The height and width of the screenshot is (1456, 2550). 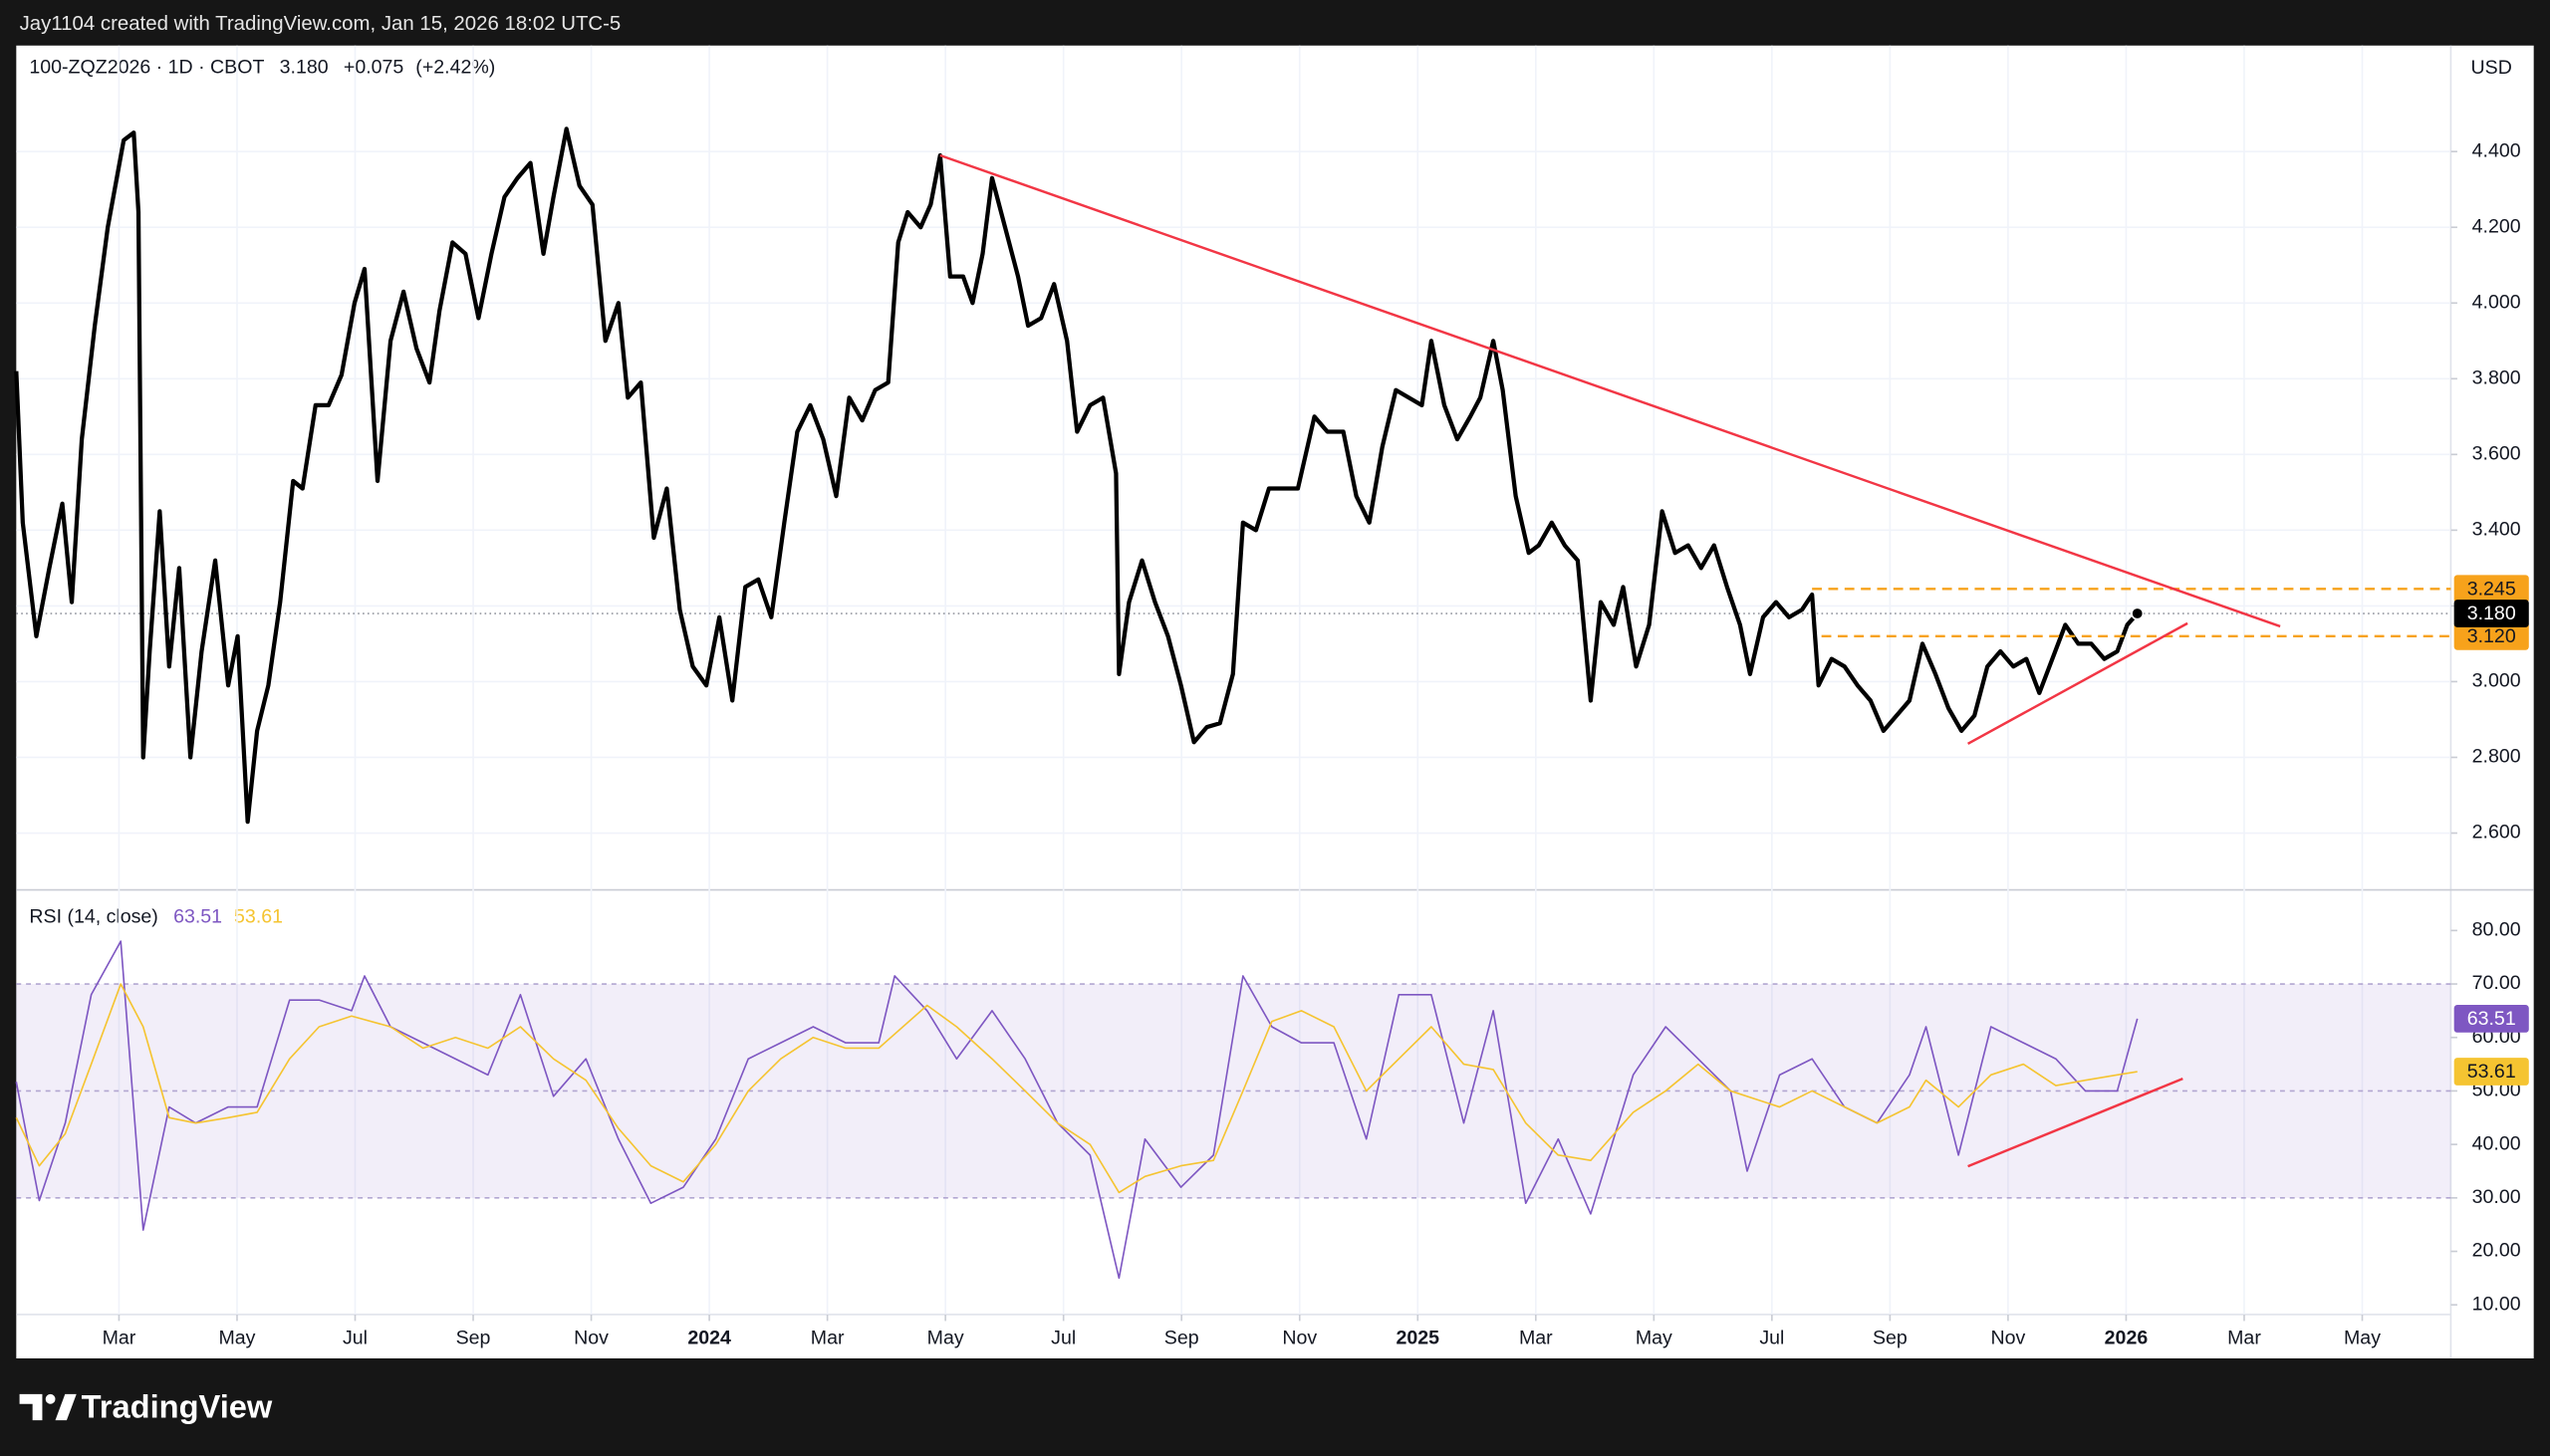 I want to click on y-tick-label: 80.00, so click(x=2496, y=930).